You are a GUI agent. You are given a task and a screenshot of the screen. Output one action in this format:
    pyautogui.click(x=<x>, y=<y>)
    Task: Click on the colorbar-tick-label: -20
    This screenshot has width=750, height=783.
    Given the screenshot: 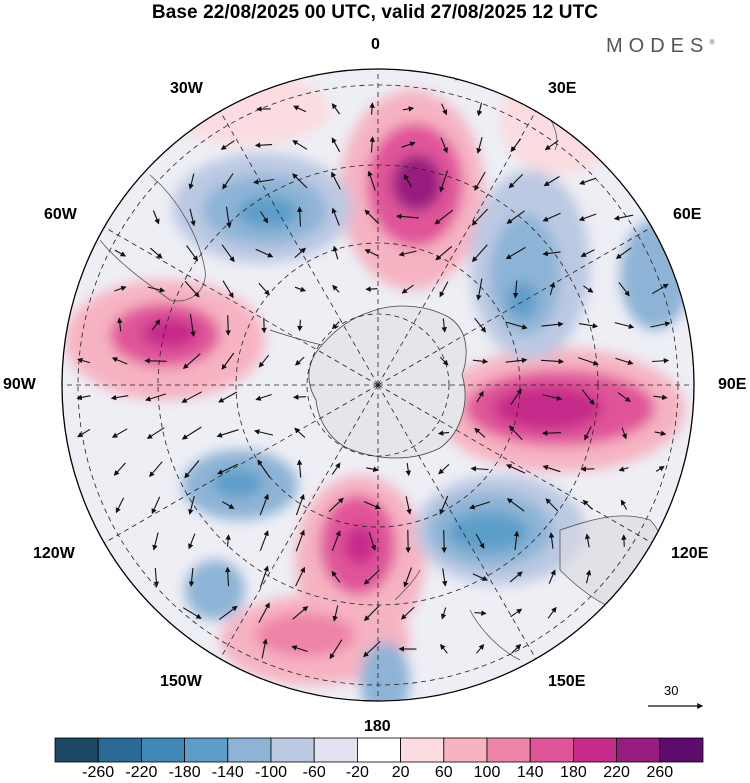 What is the action you would take?
    pyautogui.click(x=357, y=772)
    